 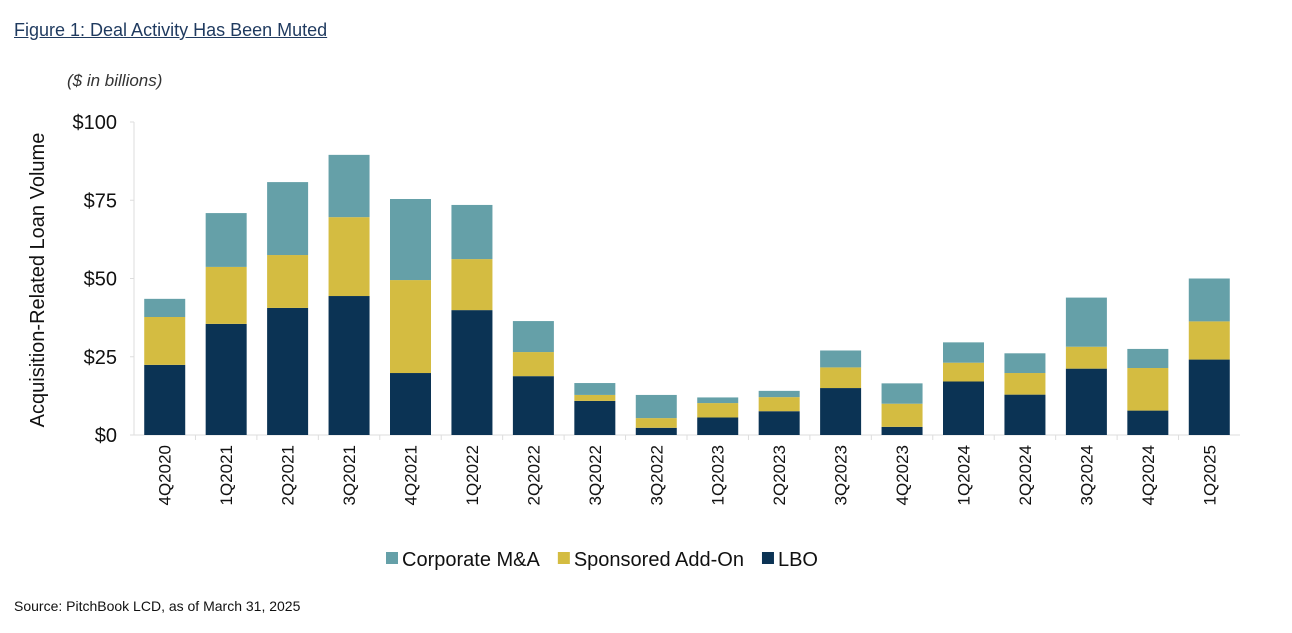 What do you see at coordinates (533, 475) in the screenshot?
I see `x-tick-label: 2Q2022` at bounding box center [533, 475].